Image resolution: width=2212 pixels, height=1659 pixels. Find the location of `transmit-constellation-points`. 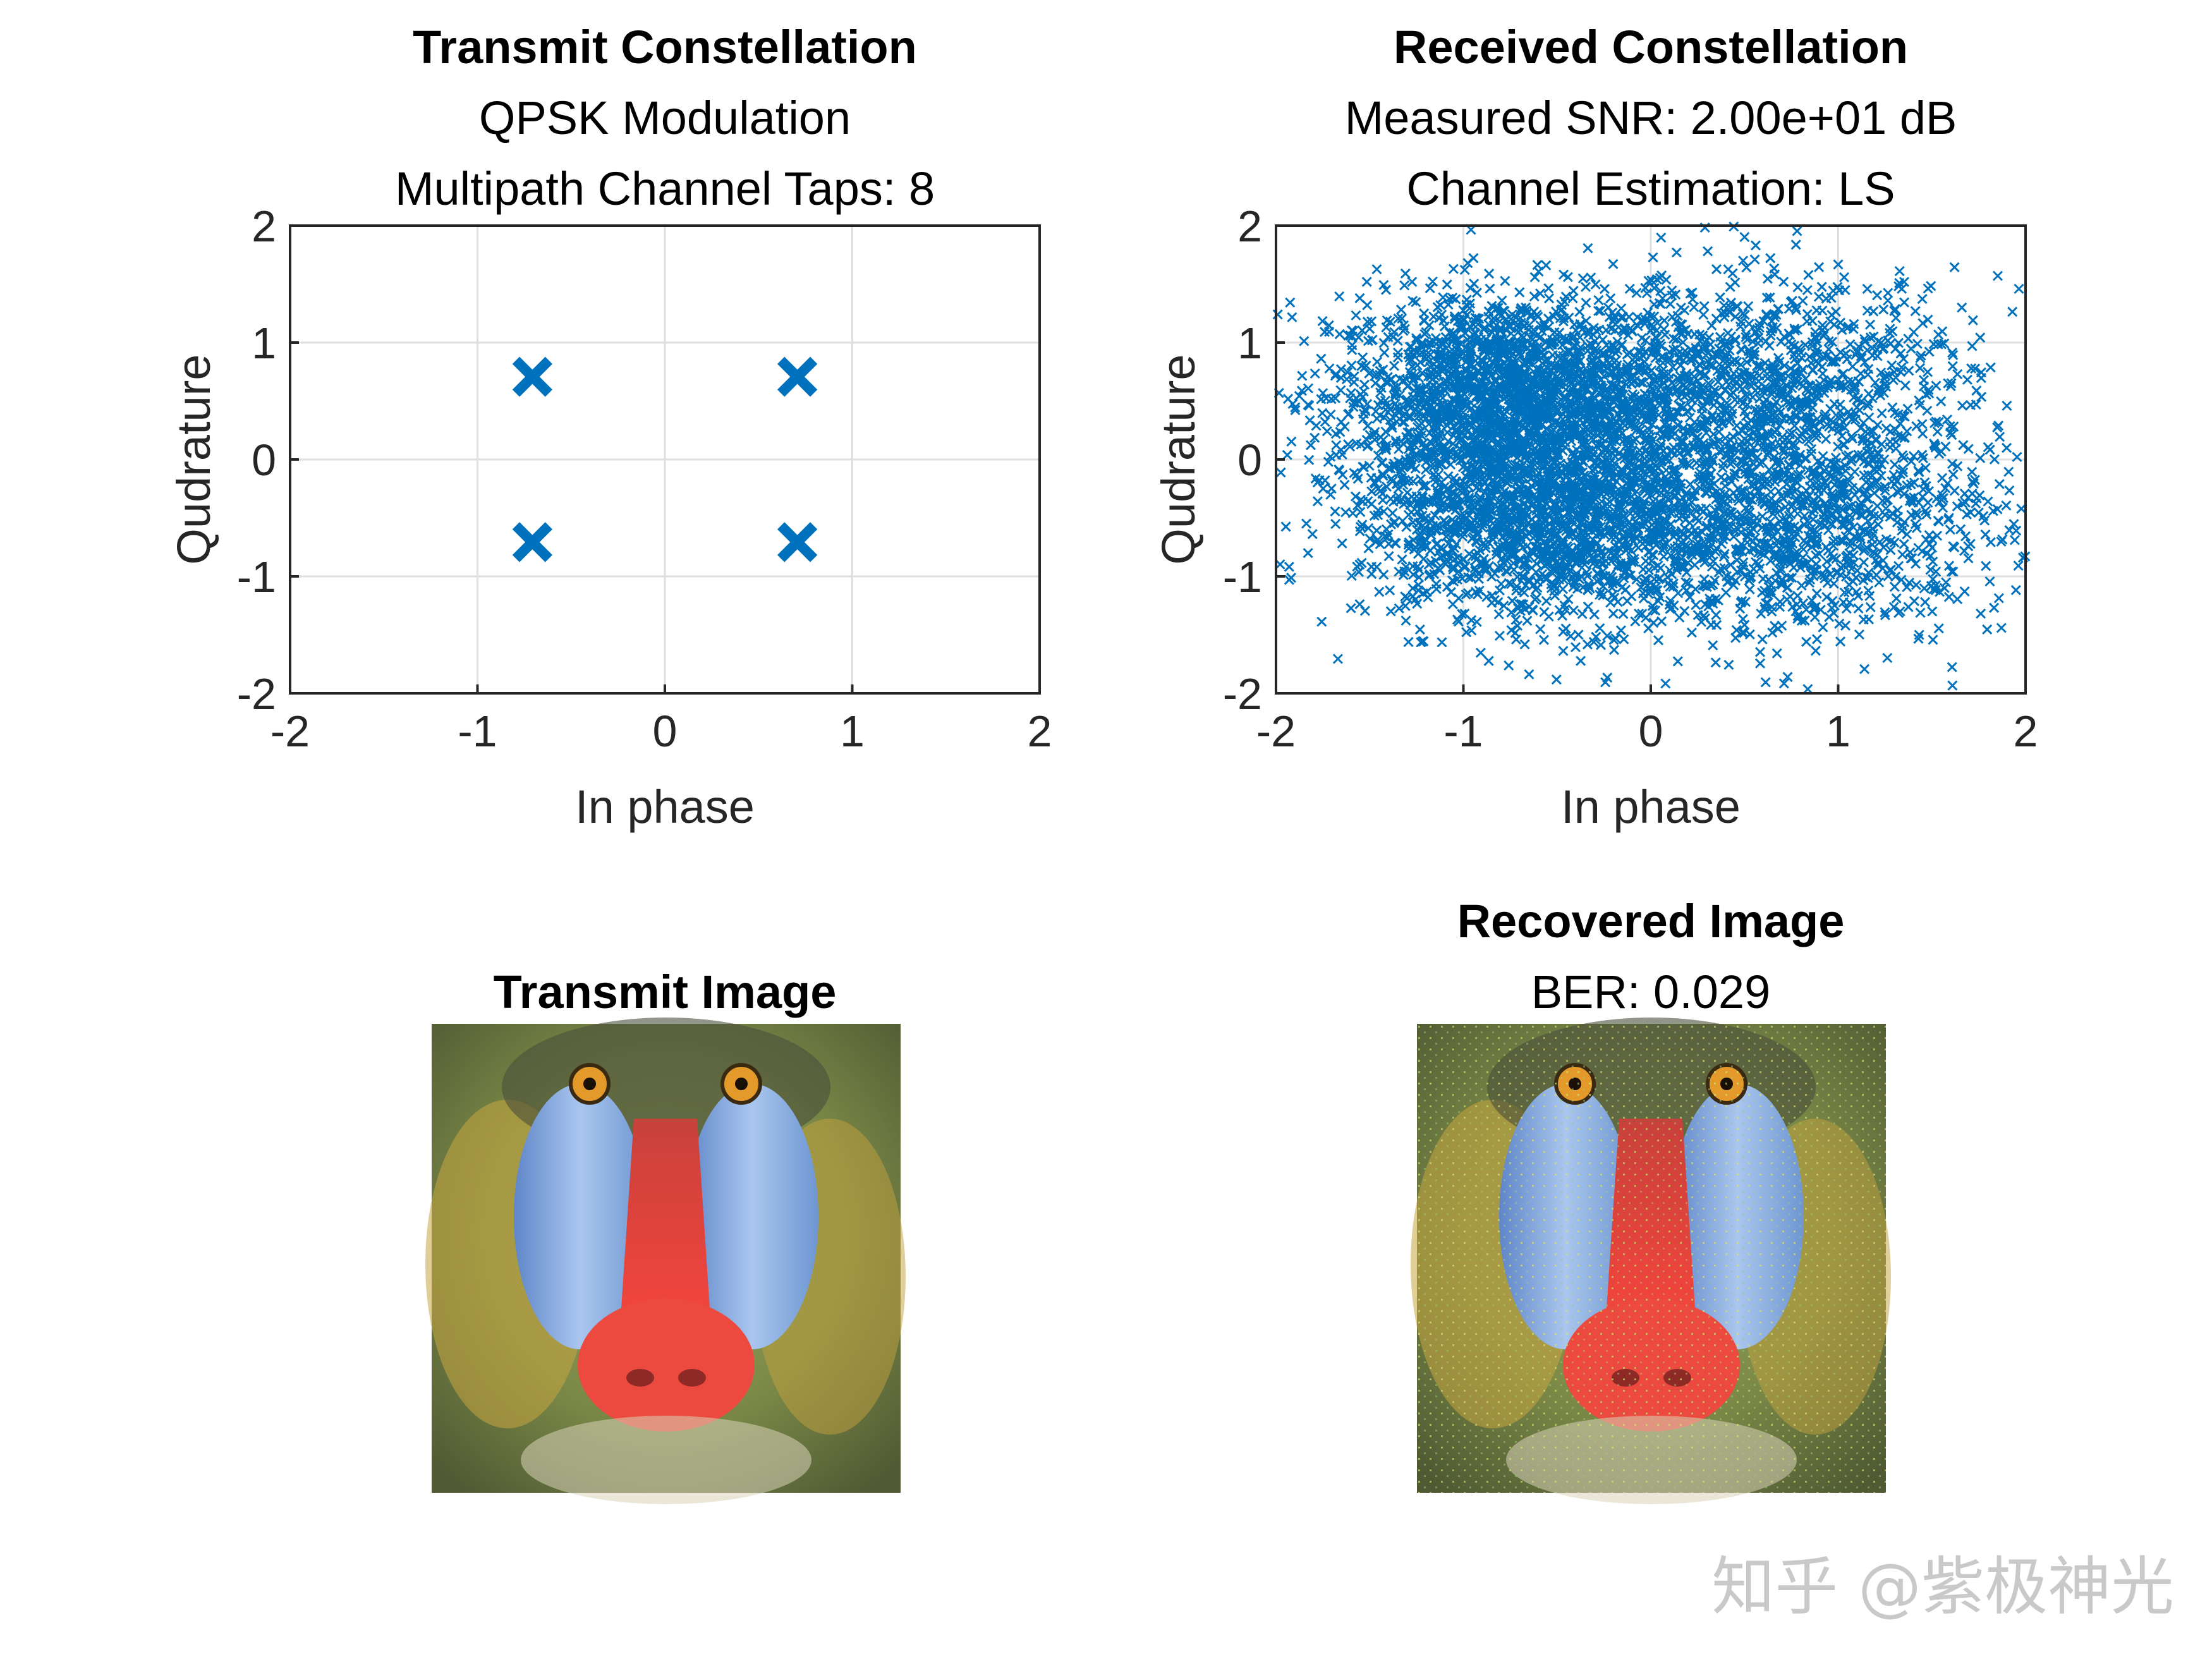

transmit-constellation-points is located at coordinates (665, 459).